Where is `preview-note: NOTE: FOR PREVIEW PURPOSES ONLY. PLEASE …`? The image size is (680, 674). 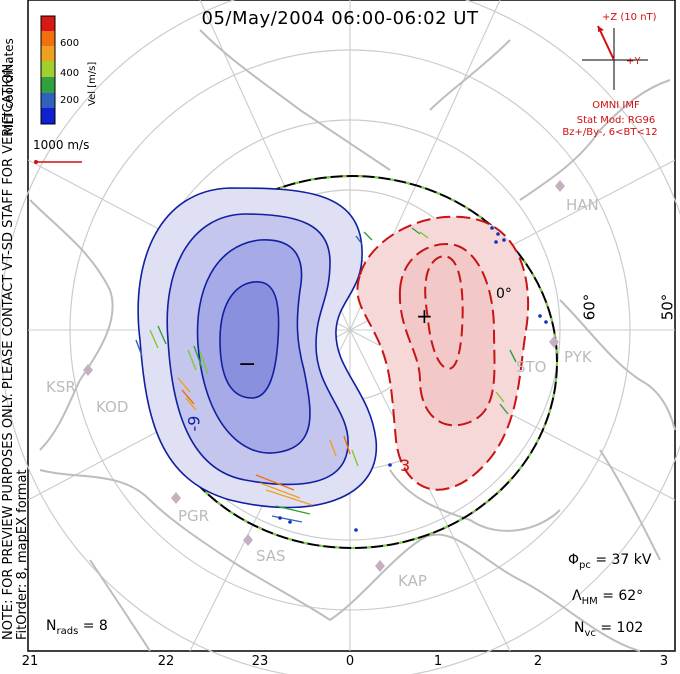 preview-note: NOTE: FOR PREVIEW PURPOSES ONLY. PLEASE … is located at coordinates (8, 349).